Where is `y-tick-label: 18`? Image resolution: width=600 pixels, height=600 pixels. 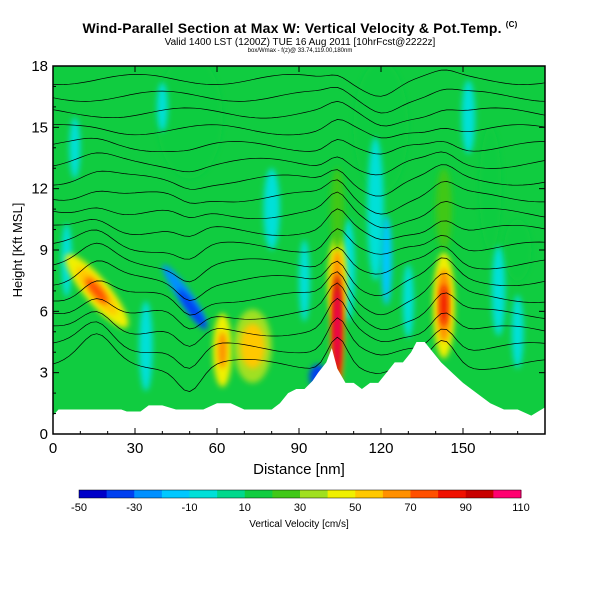 y-tick-label: 18 is located at coordinates (39, 66).